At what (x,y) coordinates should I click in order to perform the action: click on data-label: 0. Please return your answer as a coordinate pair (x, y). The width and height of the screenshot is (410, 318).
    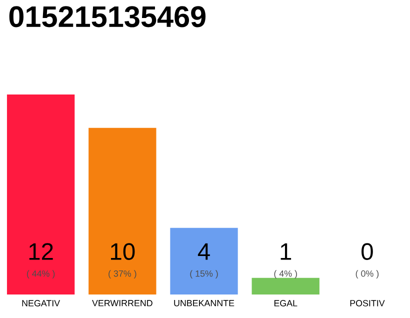
    Looking at the image, I should click on (367, 251).